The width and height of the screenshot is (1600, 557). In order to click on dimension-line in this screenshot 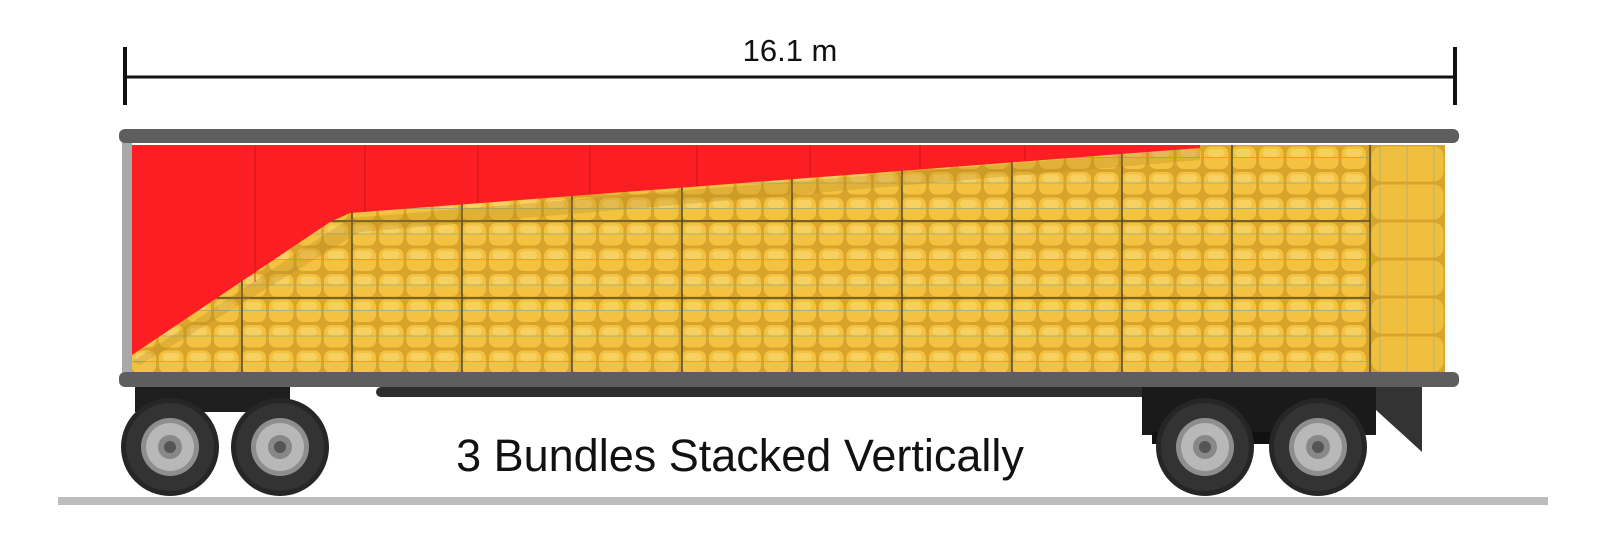, I will do `click(790, 76)`.